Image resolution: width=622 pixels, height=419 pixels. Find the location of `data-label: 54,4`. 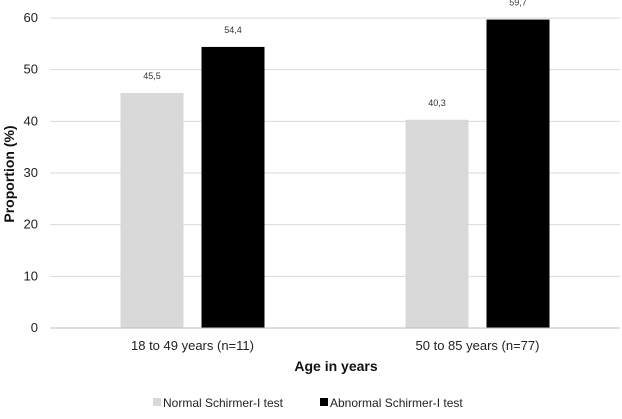

data-label: 54,4 is located at coordinates (233, 30).